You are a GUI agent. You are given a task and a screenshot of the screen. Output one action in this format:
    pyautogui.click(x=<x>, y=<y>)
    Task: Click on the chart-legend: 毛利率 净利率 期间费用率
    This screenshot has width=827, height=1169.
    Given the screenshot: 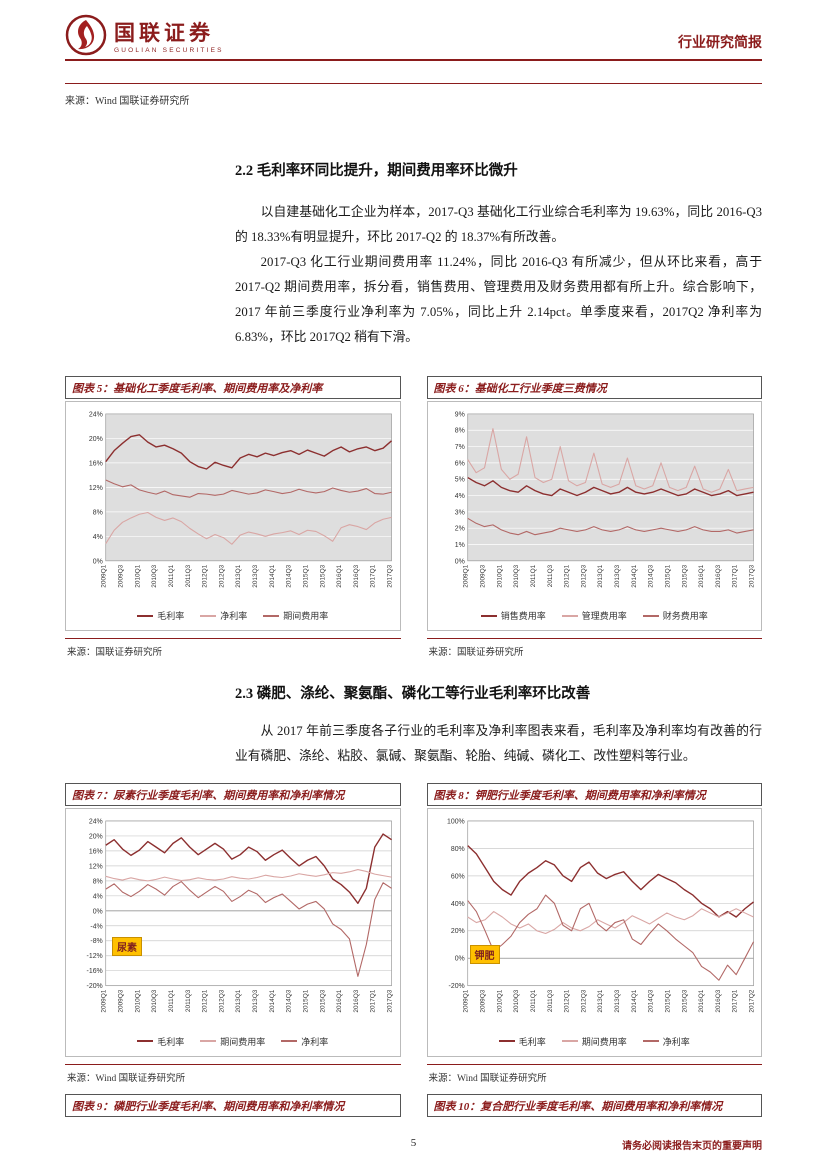 What is the action you would take?
    pyautogui.click(x=233, y=617)
    